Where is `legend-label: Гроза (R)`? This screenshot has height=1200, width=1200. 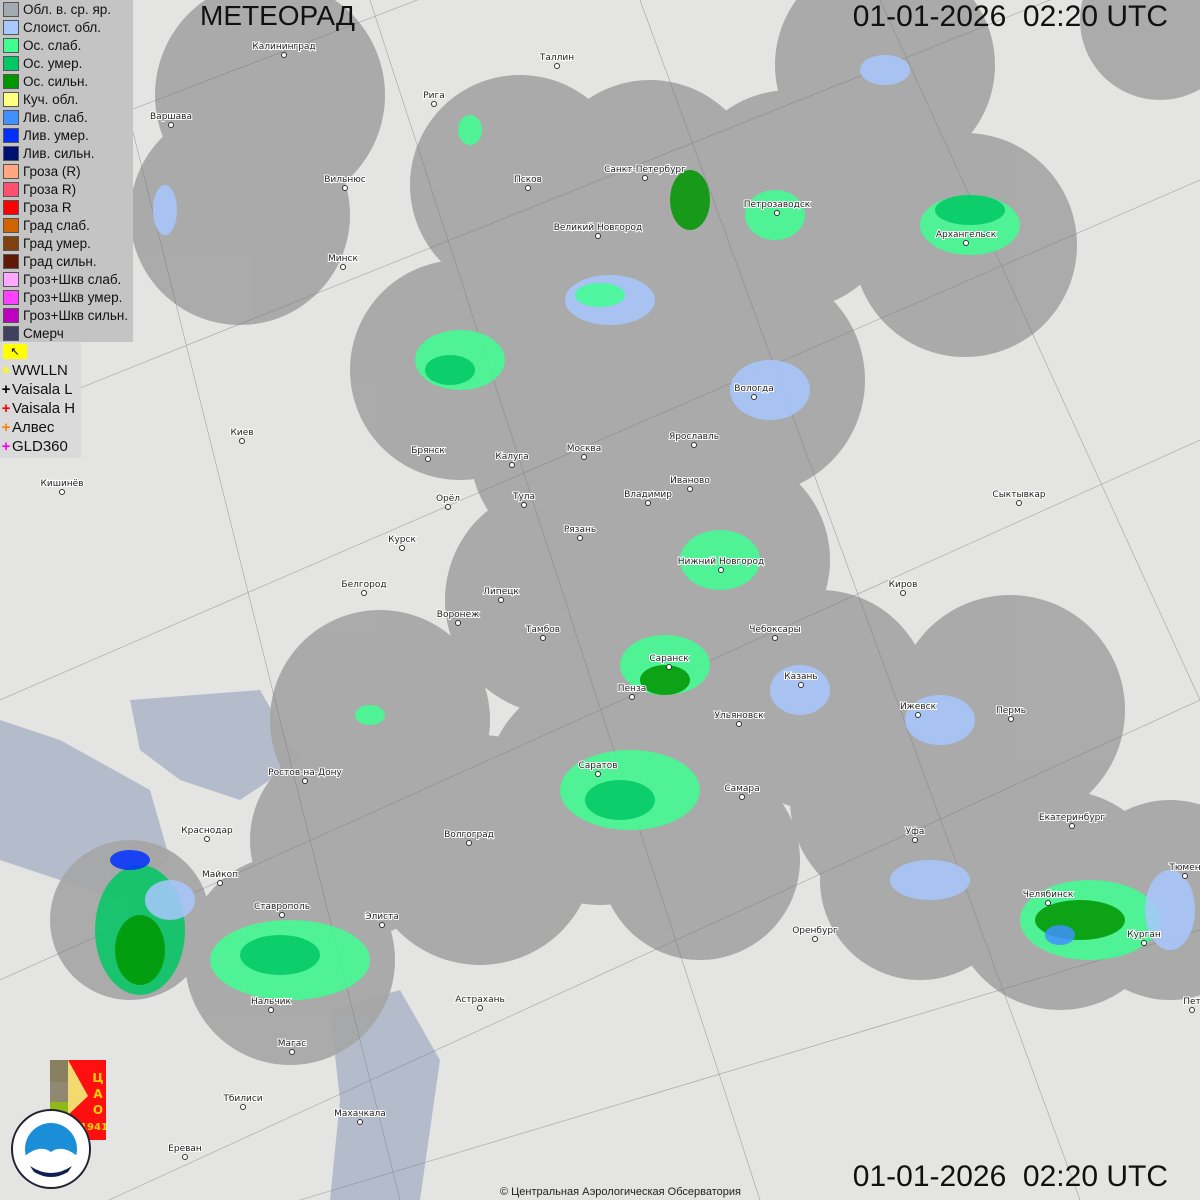 legend-label: Гроза (R) is located at coordinates (52, 171).